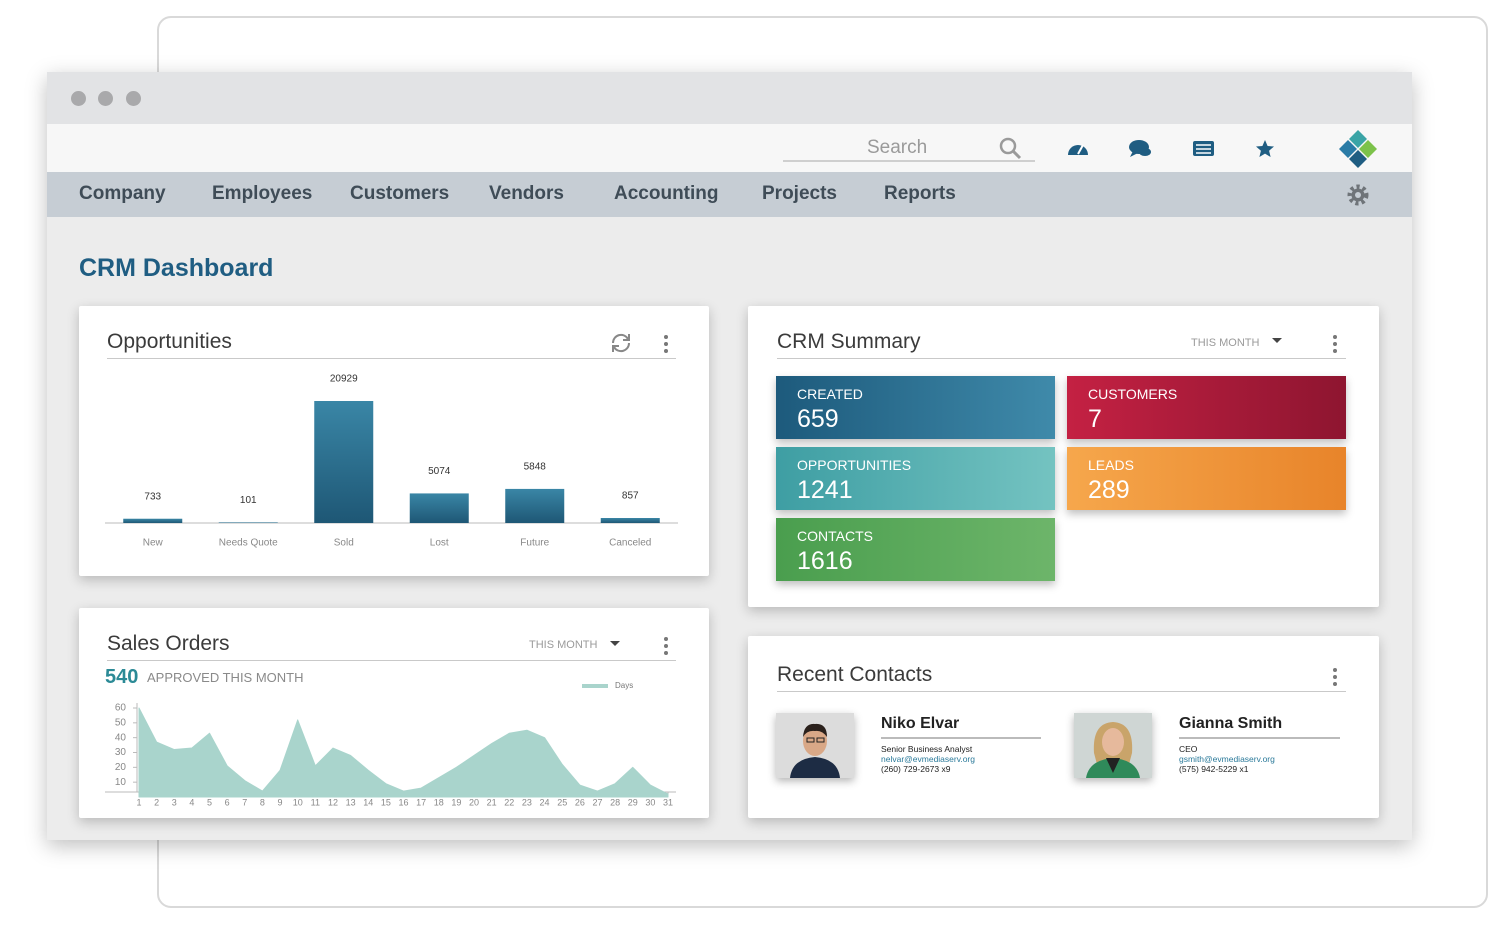 The image size is (1500, 925). Describe the element at coordinates (1359, 149) in the screenshot. I see `logo` at that location.